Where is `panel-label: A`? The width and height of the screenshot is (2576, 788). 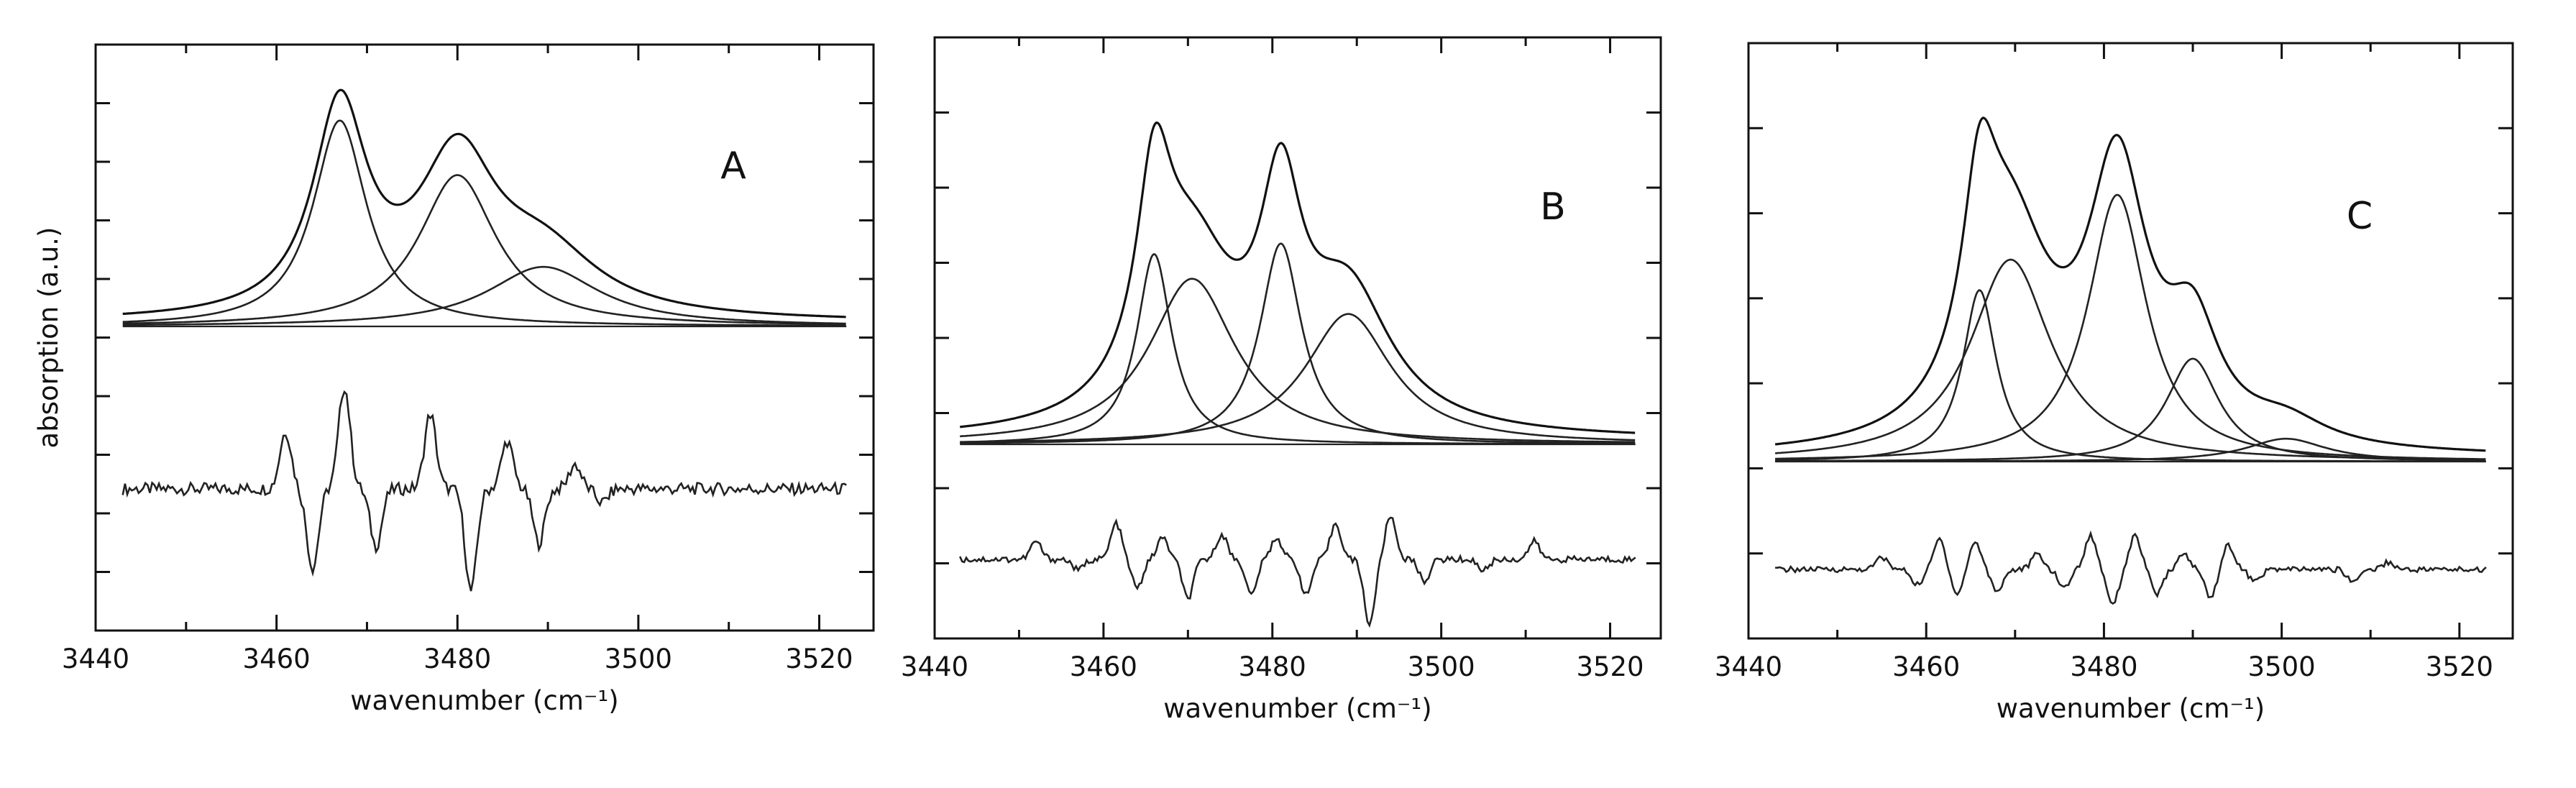
panel-label: A is located at coordinates (733, 166).